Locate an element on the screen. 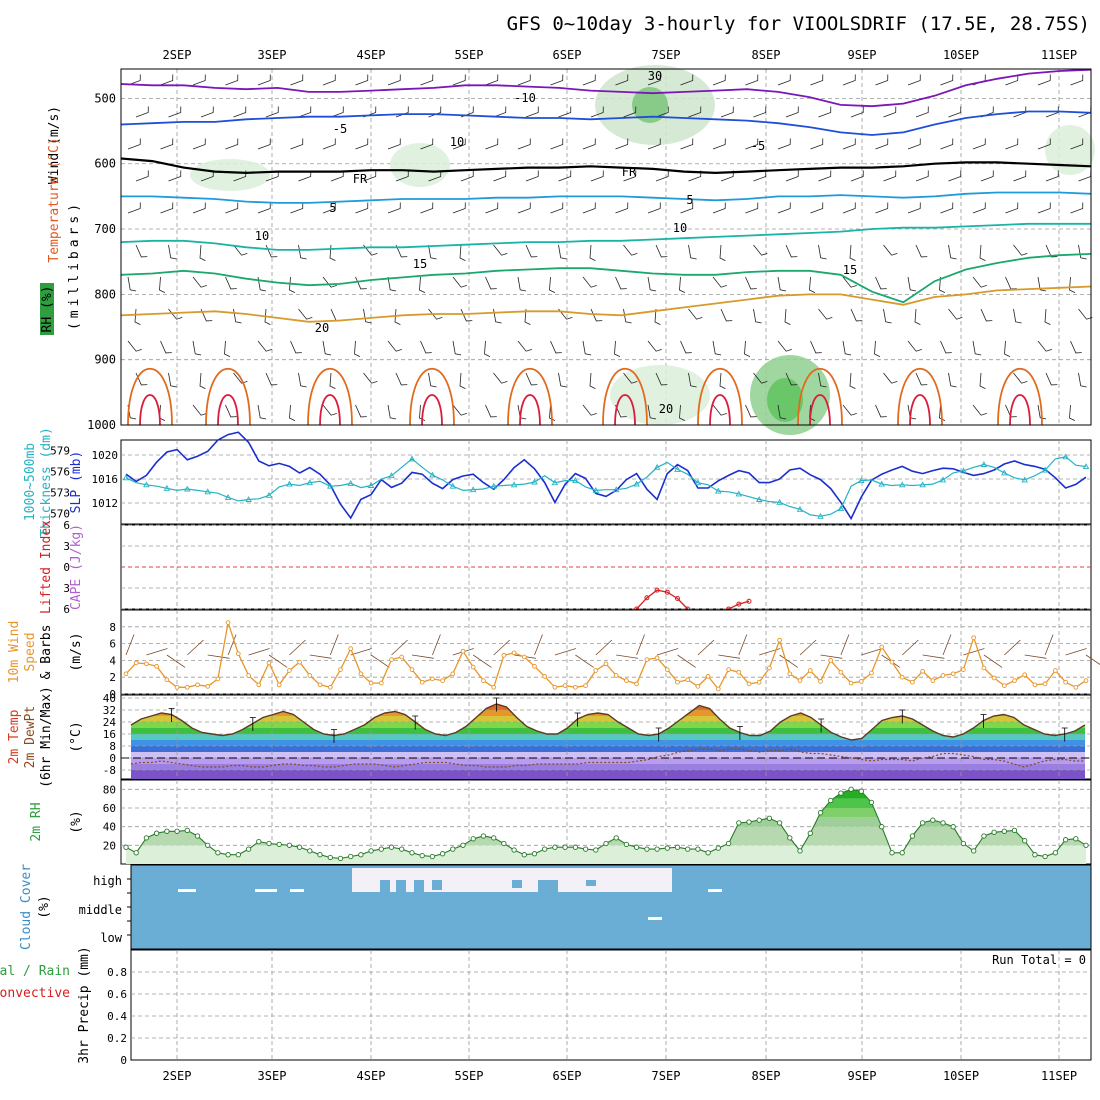 This screenshot has width=1100, height=1100. wind10m-label-1: 10m Wind is located at coordinates (14, 652).